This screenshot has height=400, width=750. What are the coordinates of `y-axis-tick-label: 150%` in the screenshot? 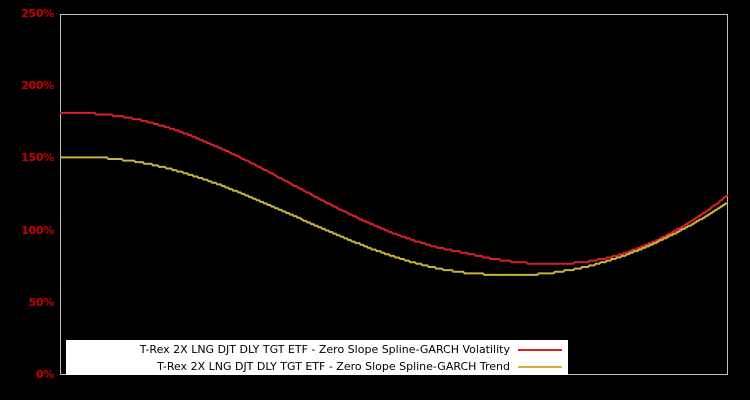 It's located at (37, 158).